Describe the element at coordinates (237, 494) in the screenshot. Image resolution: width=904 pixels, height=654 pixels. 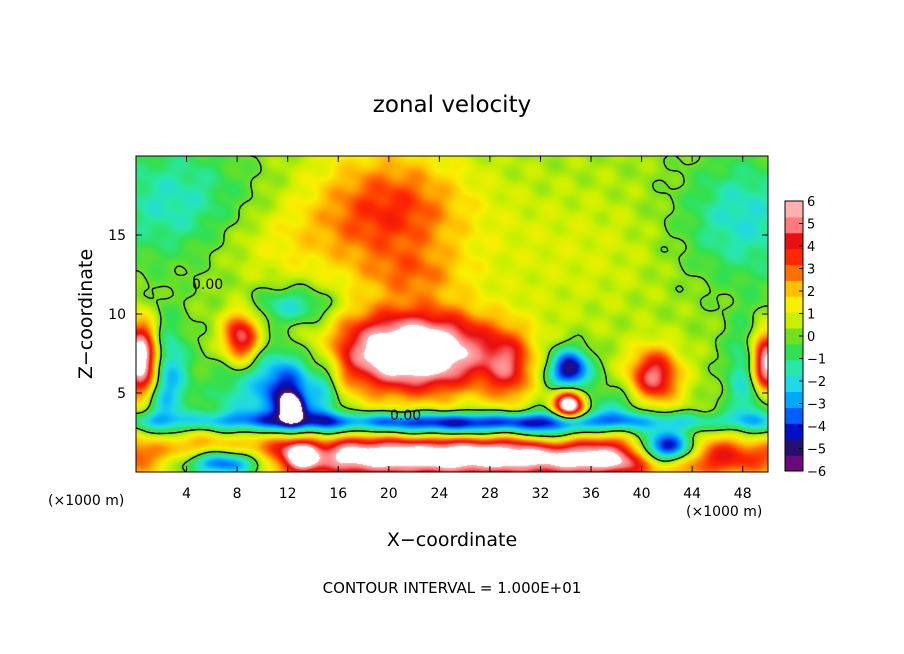
I see `x-tick-label: 8` at that location.